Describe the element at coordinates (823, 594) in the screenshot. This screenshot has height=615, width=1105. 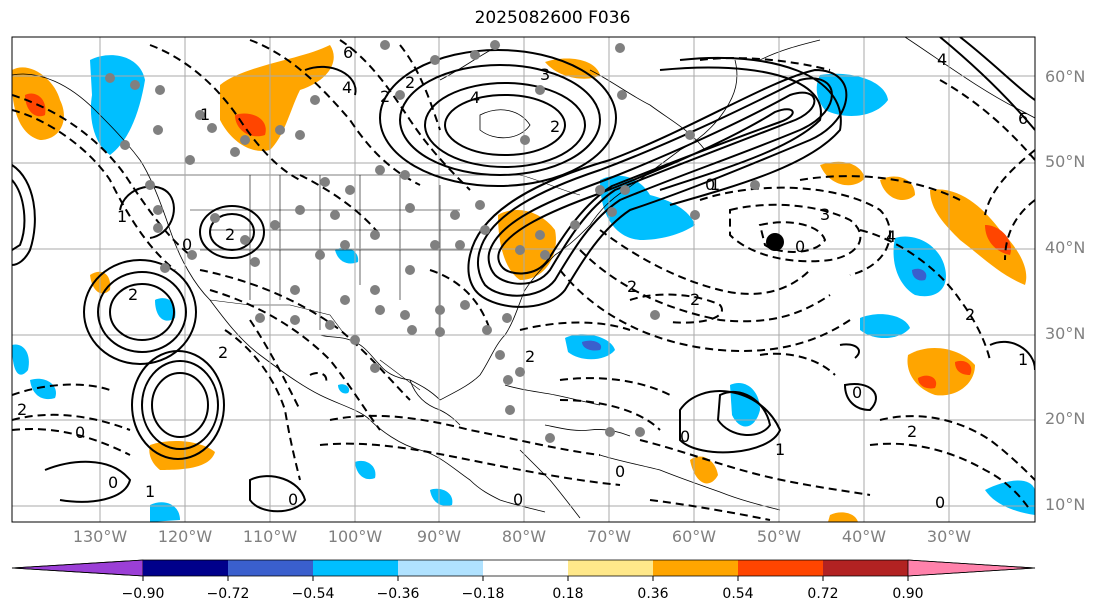
I see `colorbar-tick-label: 0.72` at that location.